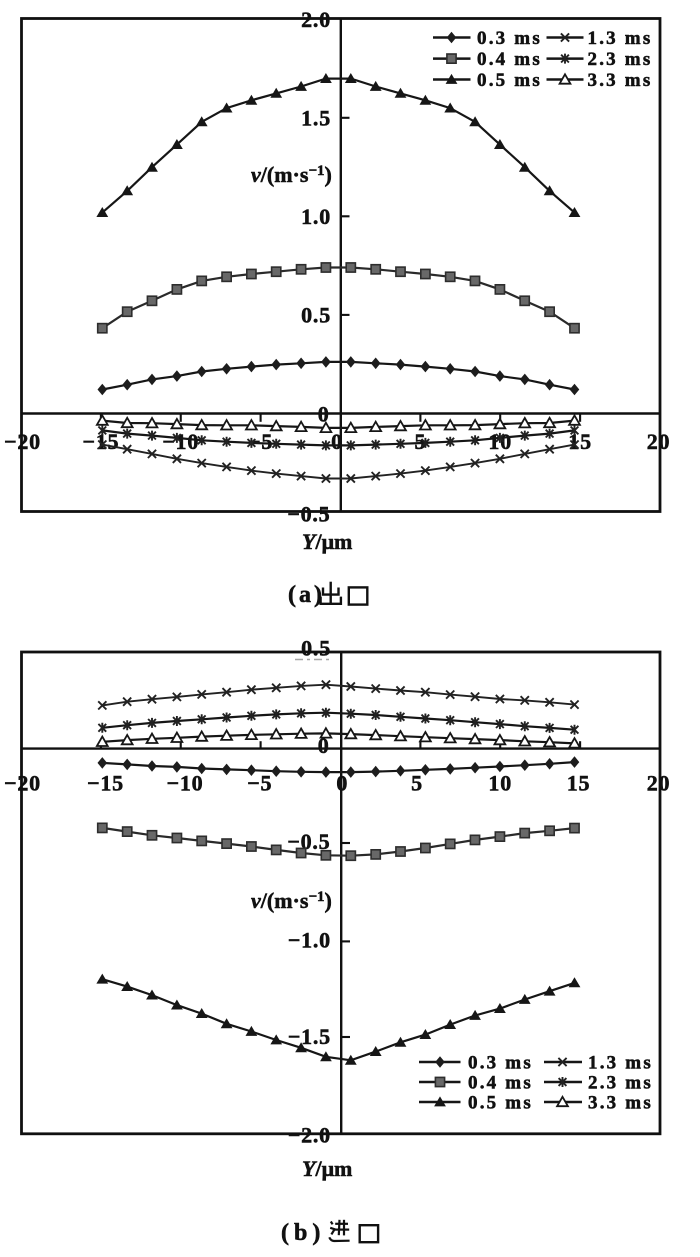 This screenshot has height=1257, width=700. What do you see at coordinates (303, 1233) in the screenshot?
I see `svg-text: (b)` at bounding box center [303, 1233].